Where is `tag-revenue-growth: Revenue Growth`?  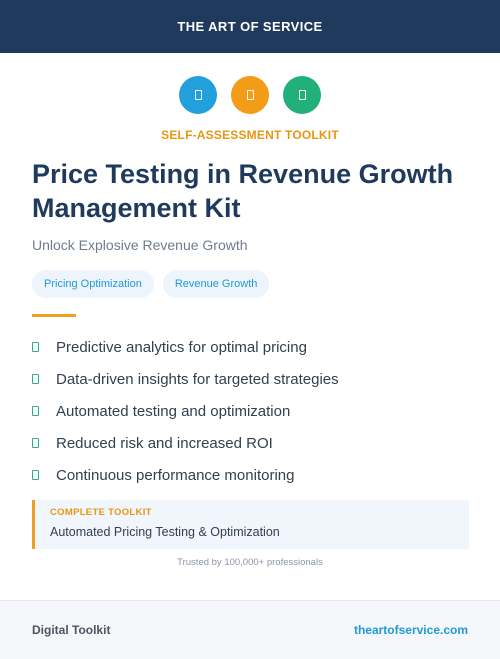 tag-revenue-growth: Revenue Growth is located at coordinates (216, 284).